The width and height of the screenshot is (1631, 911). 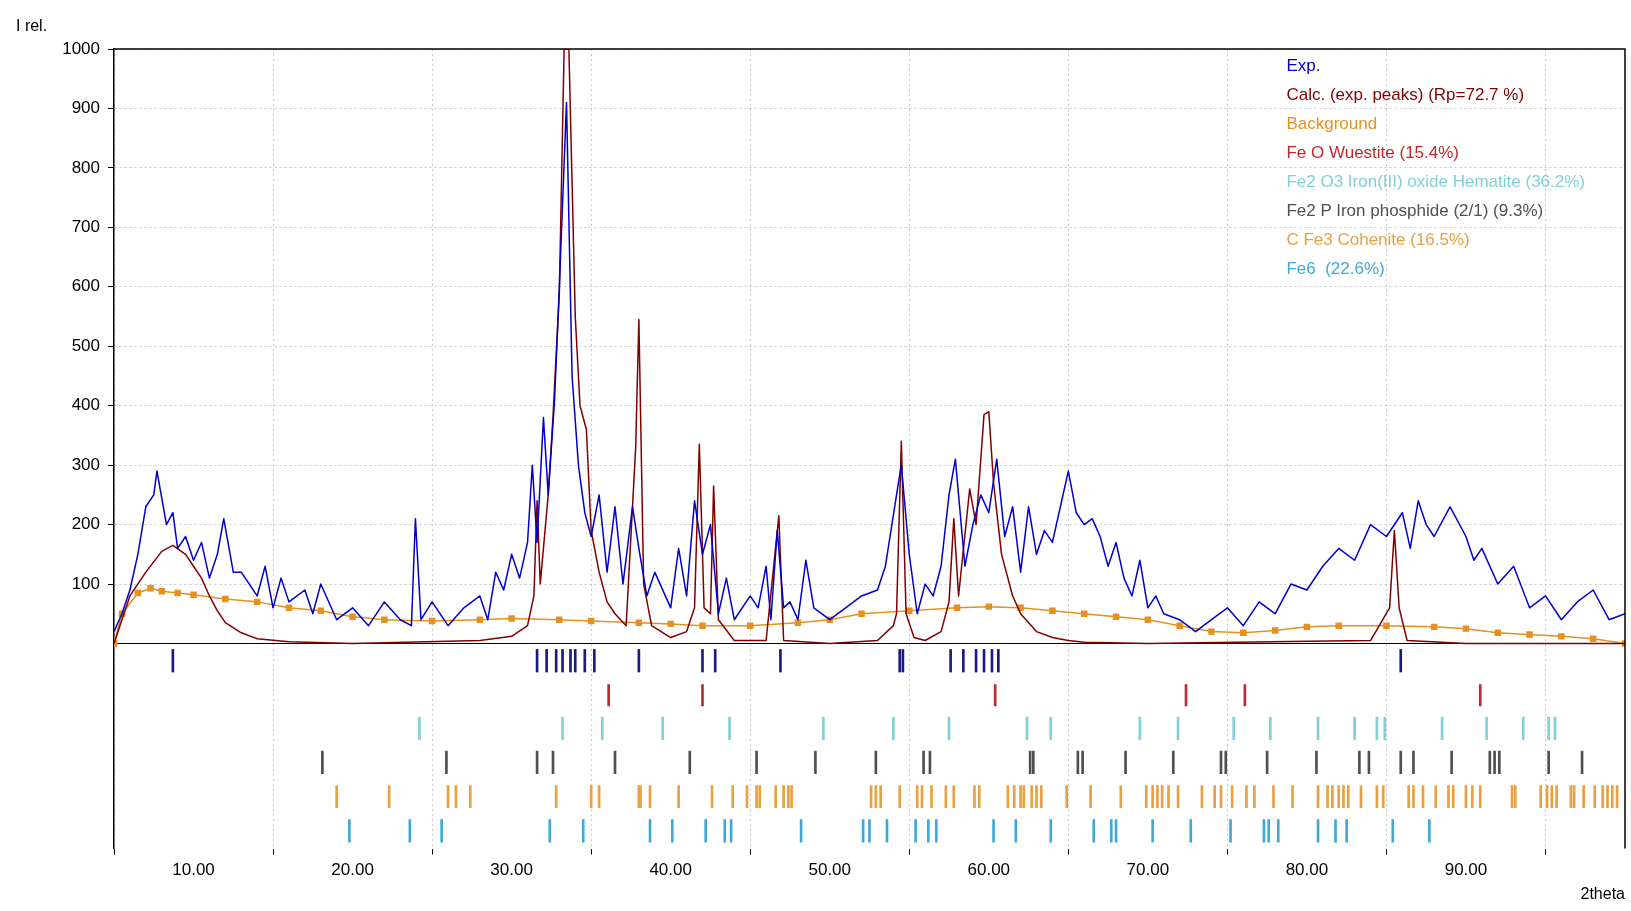 I want to click on y-tick-label: 700, so click(x=85, y=227).